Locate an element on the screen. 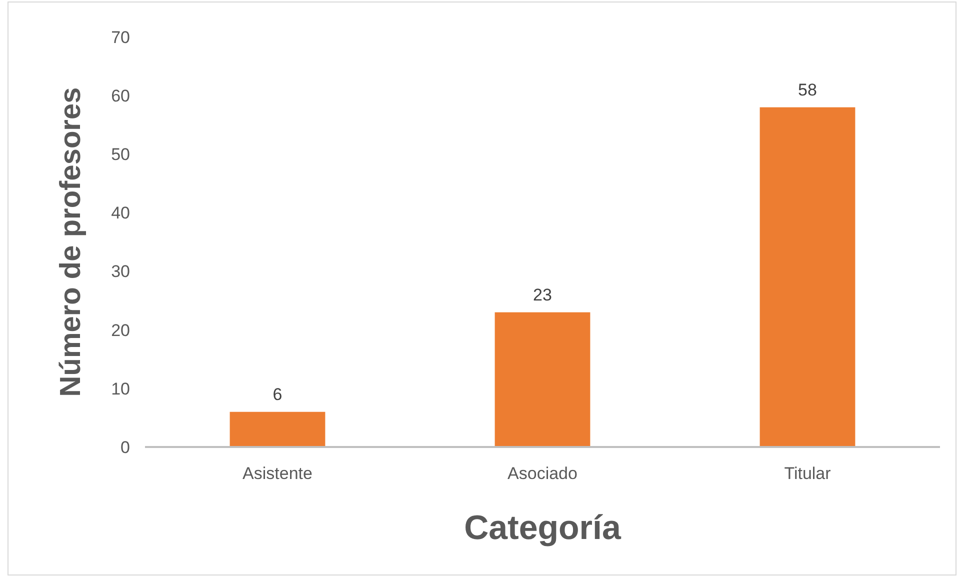 This screenshot has height=577, width=958. y-tick-label: 20 is located at coordinates (120, 330).